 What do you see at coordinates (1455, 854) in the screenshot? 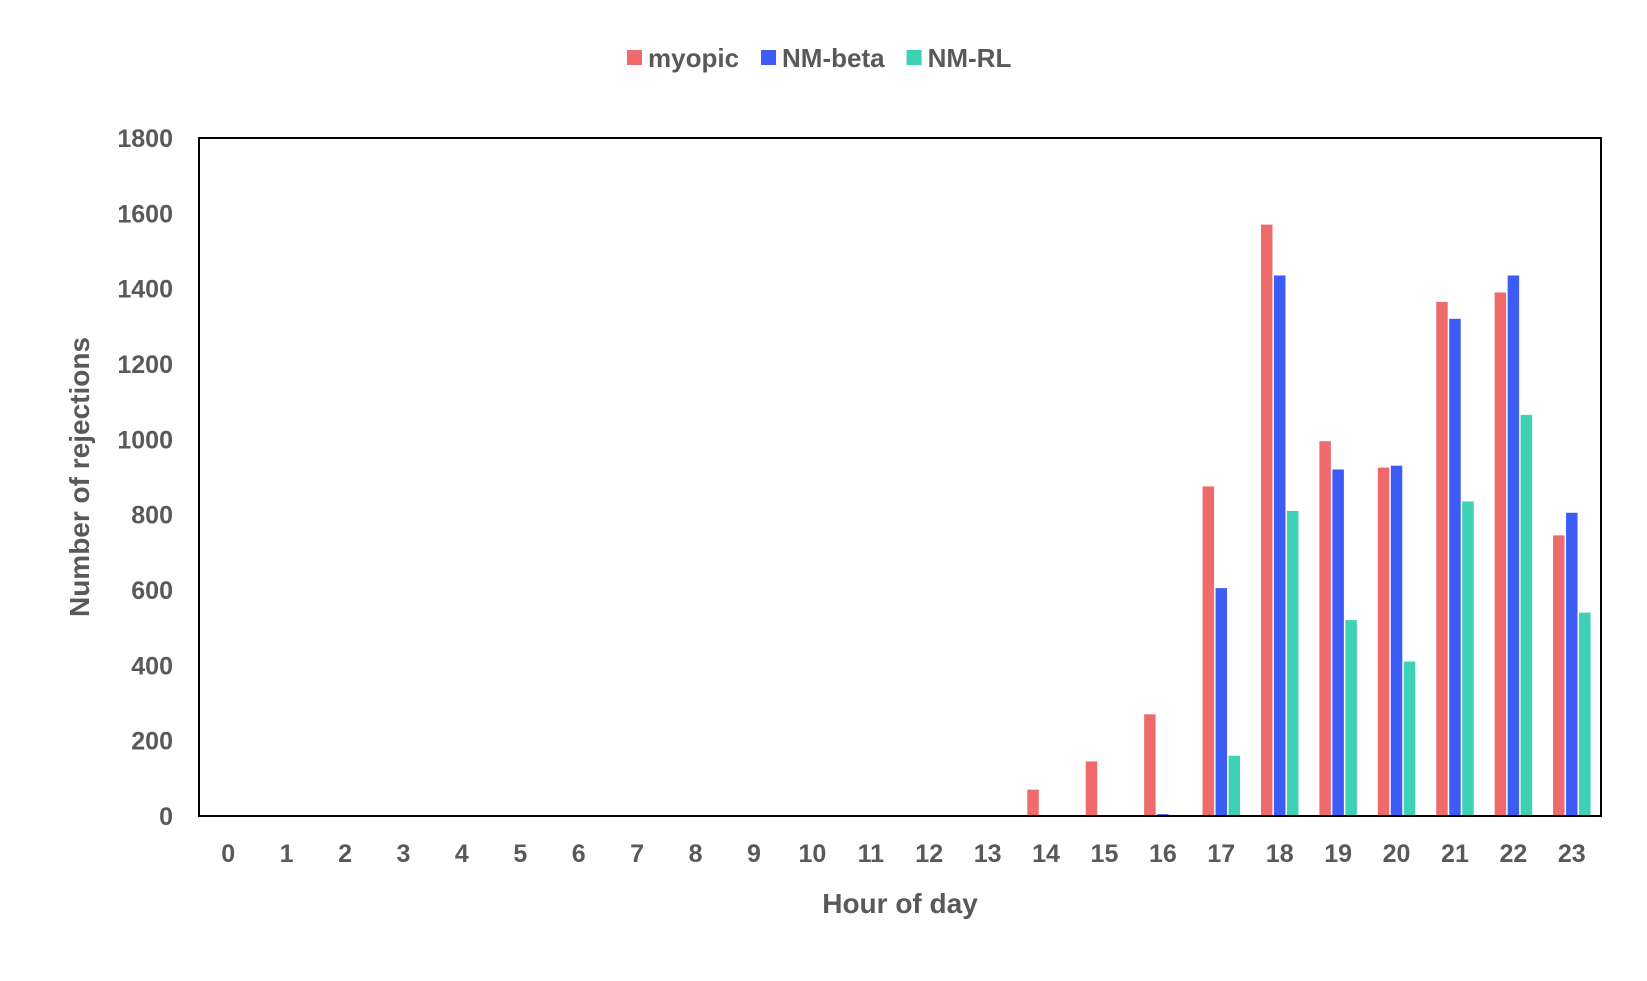
I see `x-tick-label: 21` at bounding box center [1455, 854].